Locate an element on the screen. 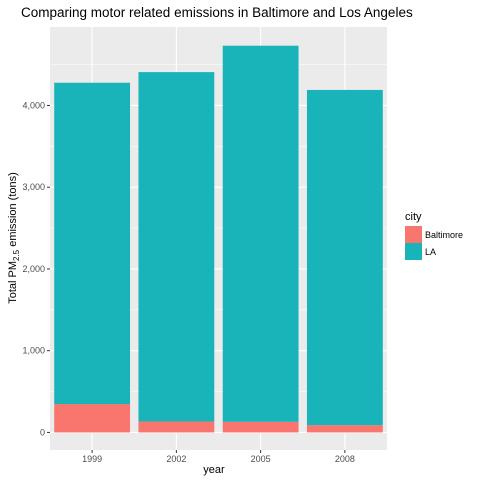 Image resolution: width=480 pixels, height=480 pixels. y-tick-label: 2,000 is located at coordinates (33, 269).